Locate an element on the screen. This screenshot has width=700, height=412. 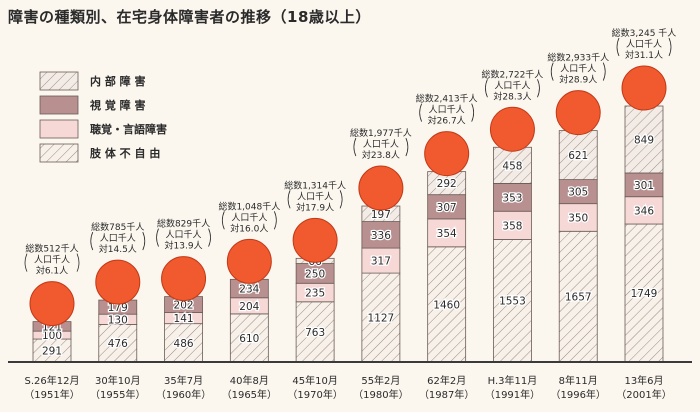
value-label: 621 is located at coordinates (578, 156).